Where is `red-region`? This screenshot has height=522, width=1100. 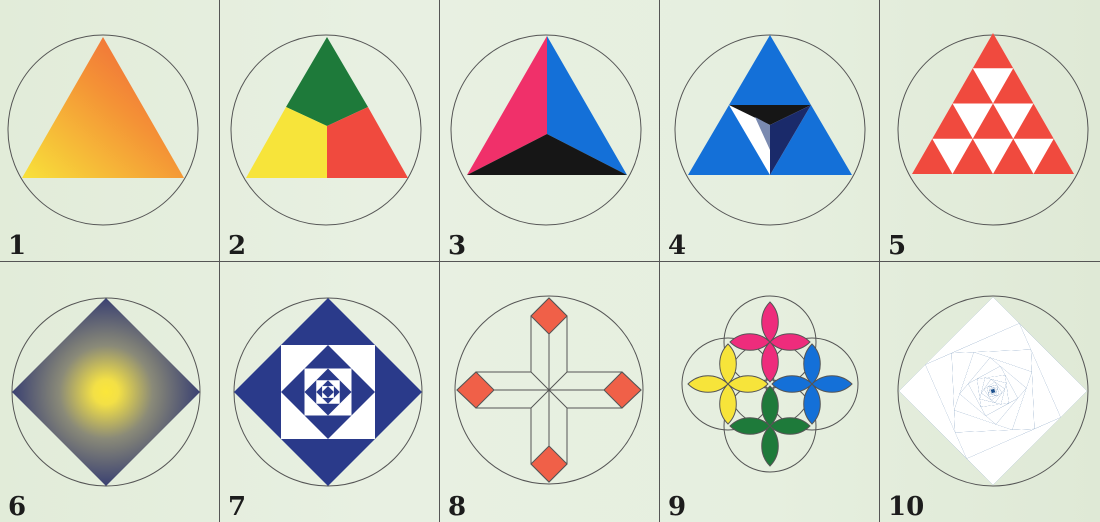 red-region is located at coordinates (367, 142).